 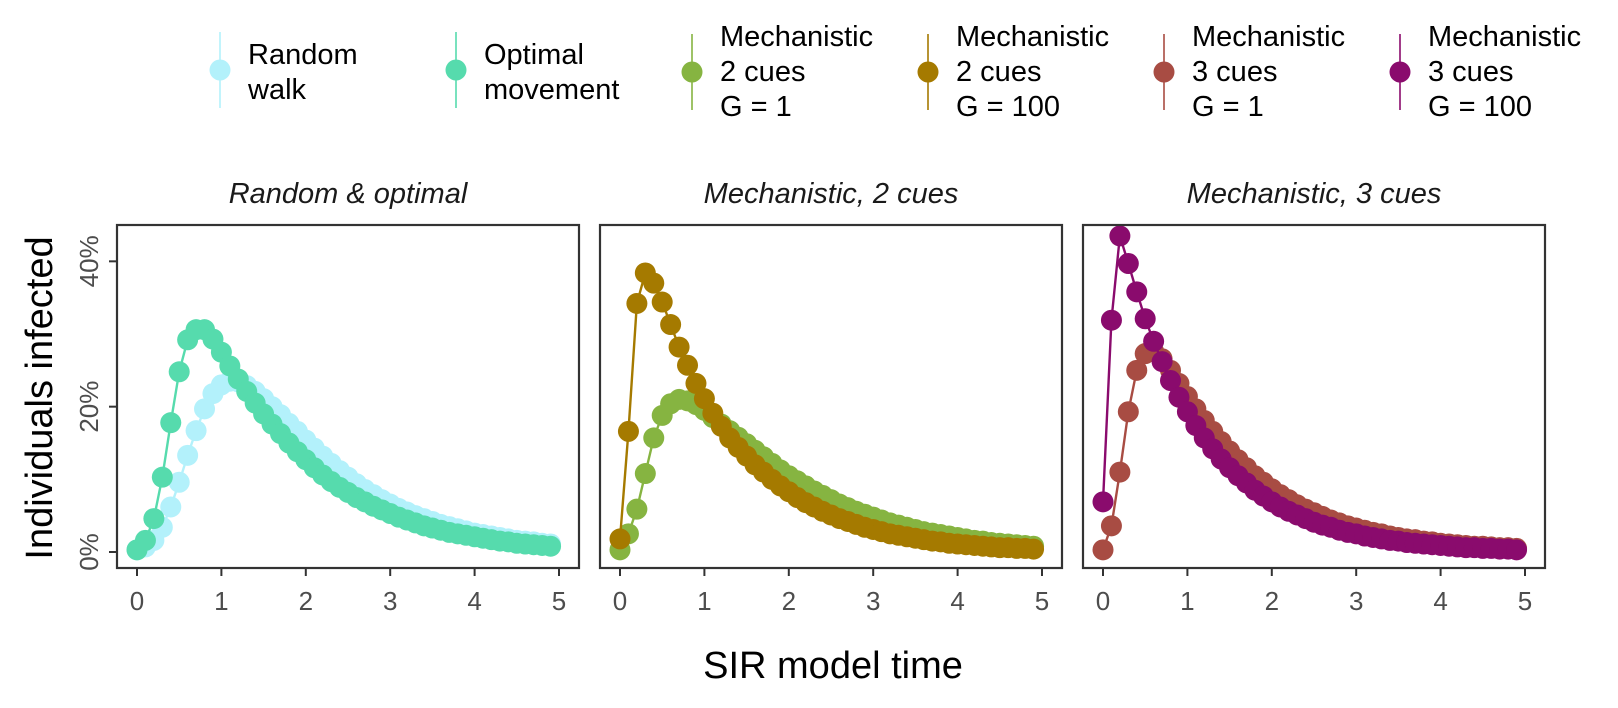 I want to click on y-tick-label: 40%, so click(x=89, y=261).